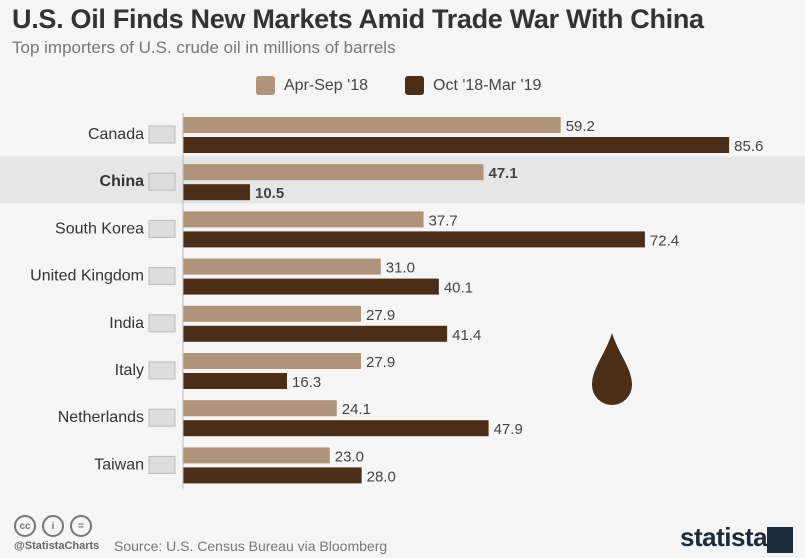  I want to click on category-label: India, so click(126, 323).